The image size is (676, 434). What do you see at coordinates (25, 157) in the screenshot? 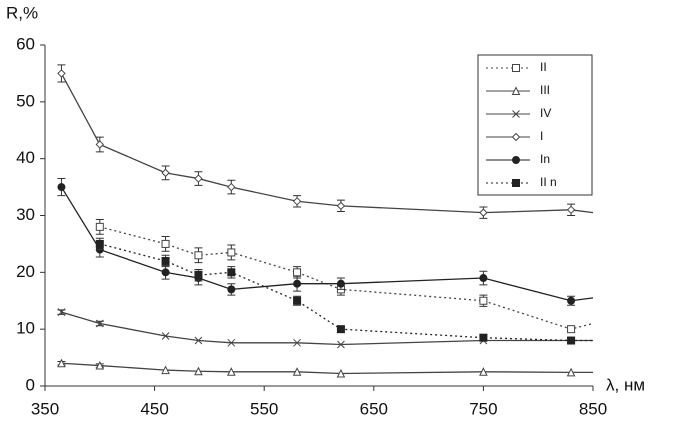
I see `y-tick-label: 40` at bounding box center [25, 157].